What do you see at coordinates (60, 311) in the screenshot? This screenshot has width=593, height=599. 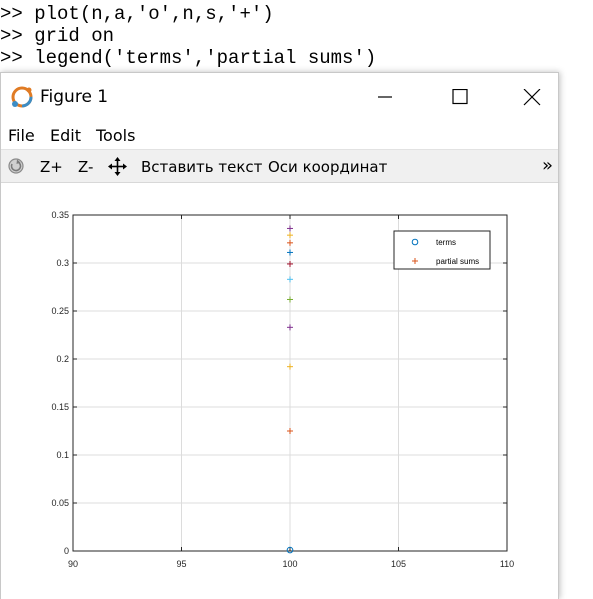 I see `y-tick-label: 0.25` at bounding box center [60, 311].